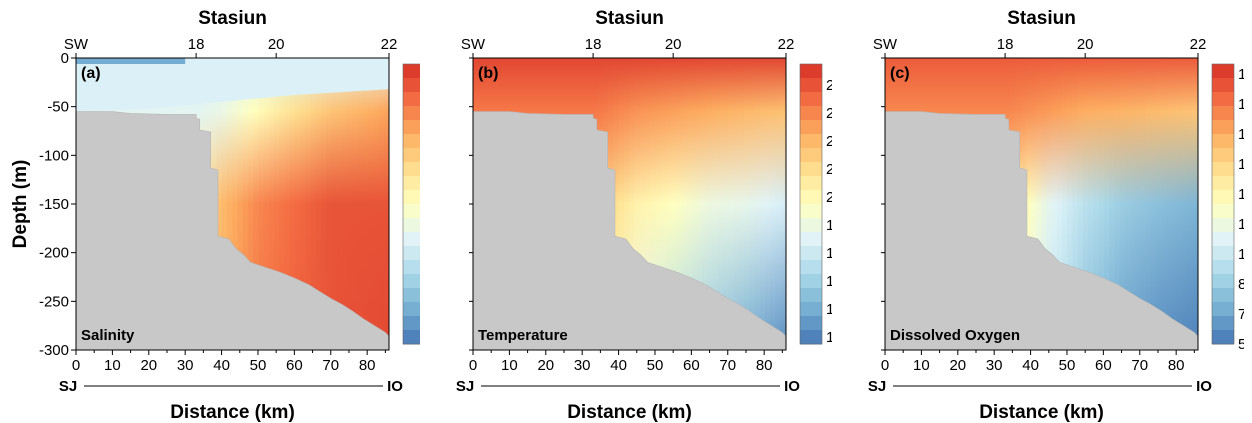 This screenshot has height=423, width=1252. Describe the element at coordinates (1139, 365) in the screenshot. I see `x-tick-label: 70` at that location.